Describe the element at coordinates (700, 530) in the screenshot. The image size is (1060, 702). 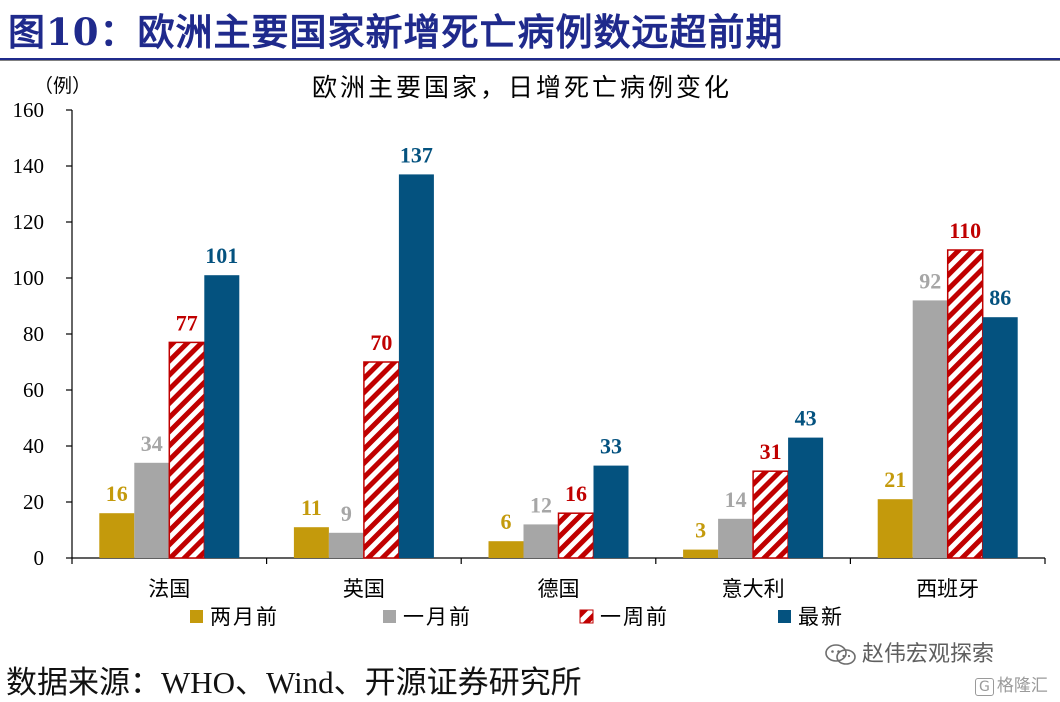
I see `data-label: 3` at that location.